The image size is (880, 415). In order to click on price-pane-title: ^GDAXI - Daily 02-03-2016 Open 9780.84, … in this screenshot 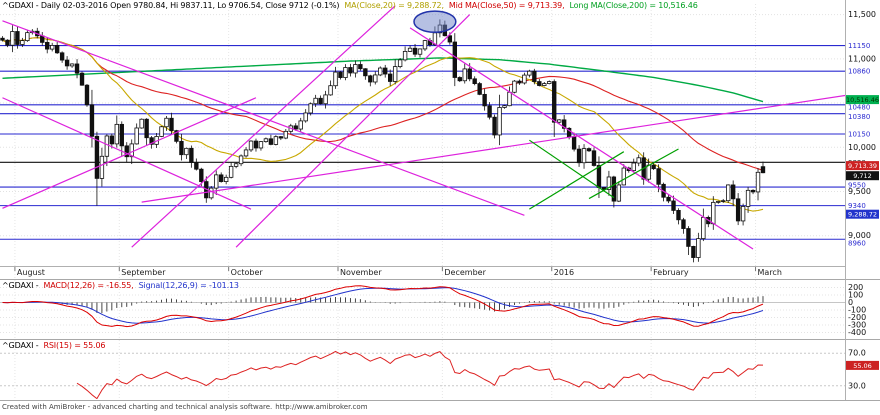, I will do `click(352, 6)`.